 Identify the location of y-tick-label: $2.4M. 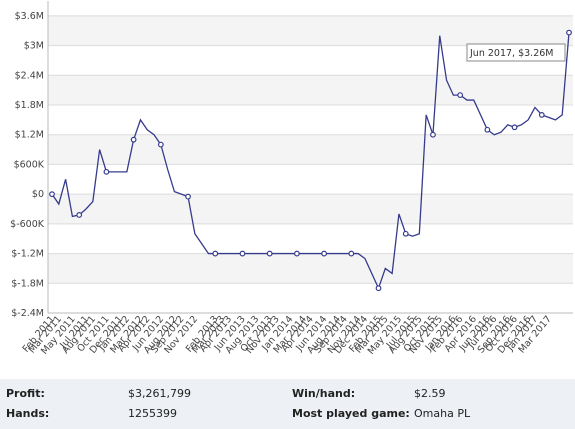
(29, 75).